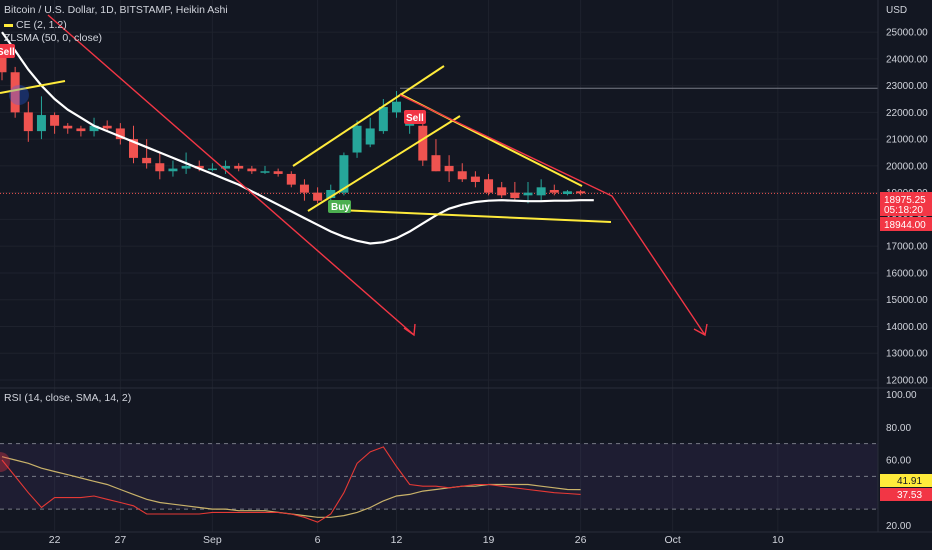  I want to click on zlsma-legend-text: ZLSMA (50, 0, close), so click(53, 38).